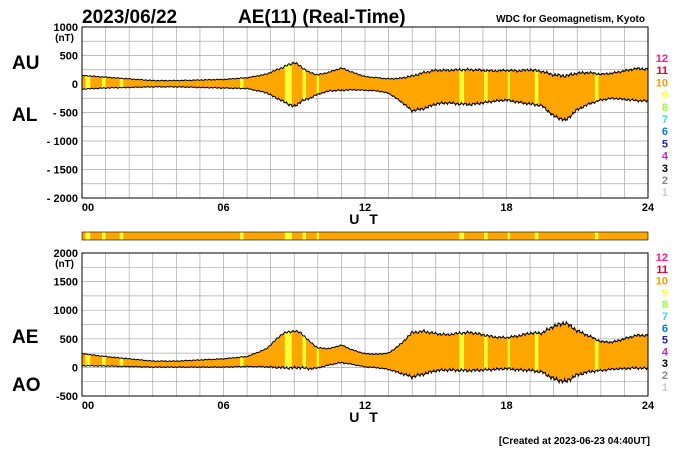  Describe the element at coordinates (570, 19) in the screenshot. I see `chart-org: WDC for Geomagnetism, Kyoto` at that location.